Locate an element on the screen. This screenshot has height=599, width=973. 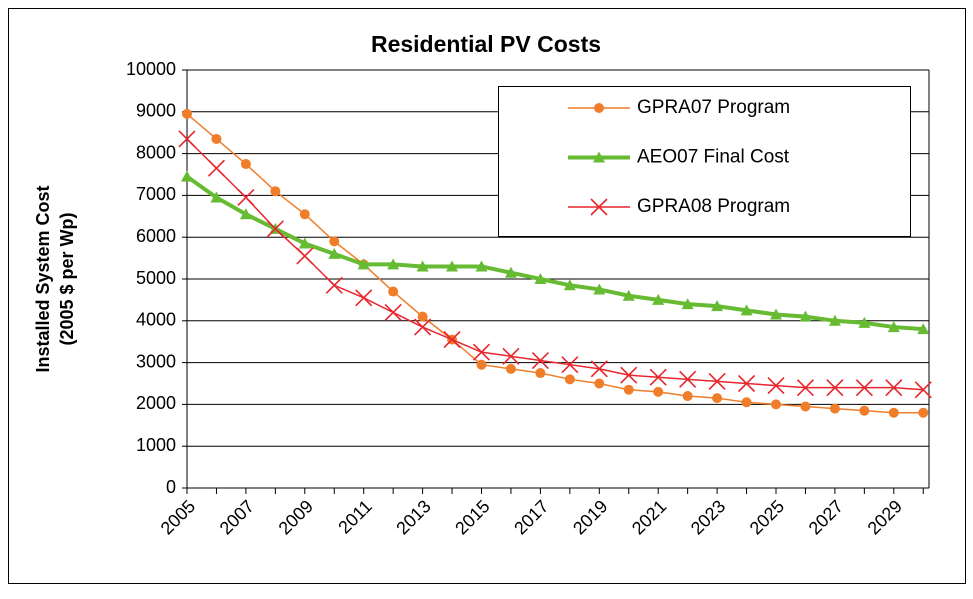
y-tick-label: 4000 is located at coordinates (156, 320).